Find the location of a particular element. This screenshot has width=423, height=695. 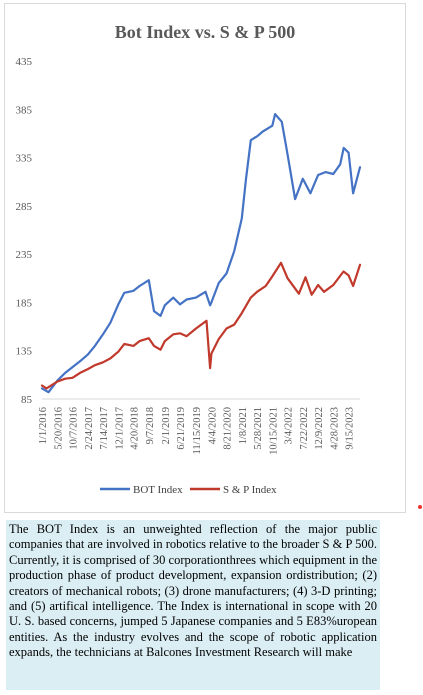

x-tick-label: 11/15/2019 is located at coordinates (197, 430).